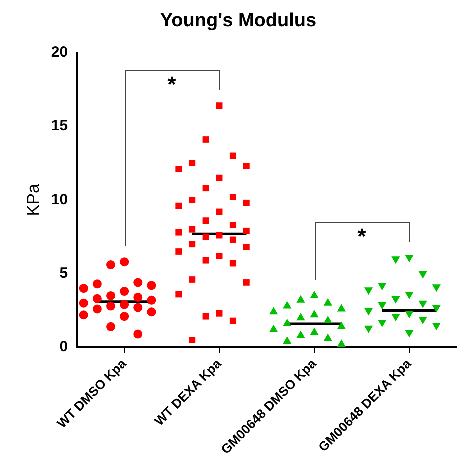 The width and height of the screenshot is (472, 471). What do you see at coordinates (33, 200) in the screenshot?
I see `y-axis-title: KPa` at bounding box center [33, 200].